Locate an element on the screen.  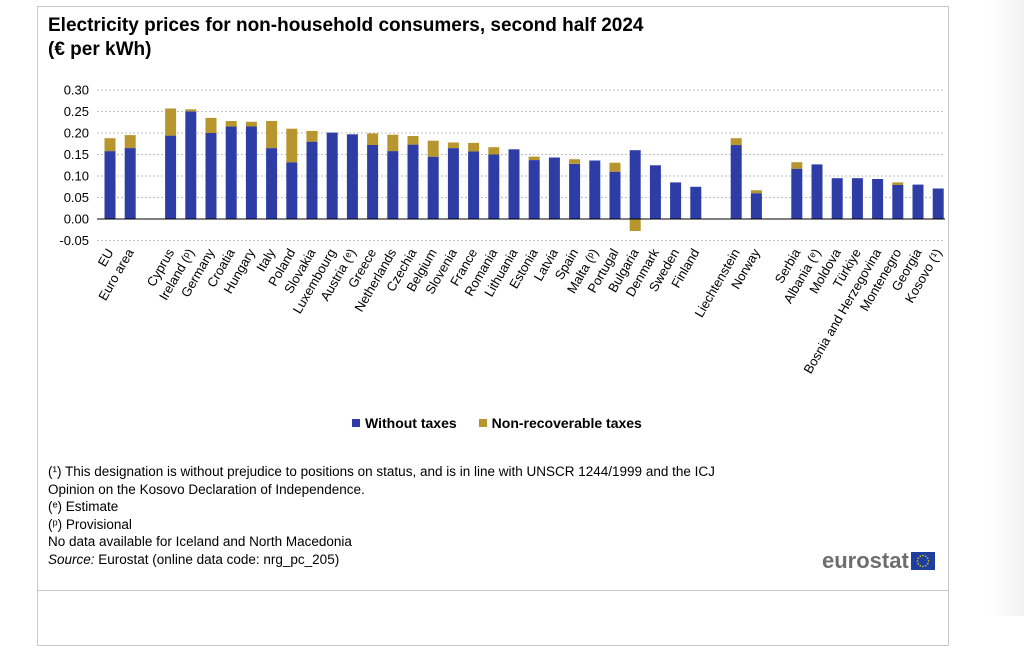
y-tick-label: 0.00 is located at coordinates (76, 219).